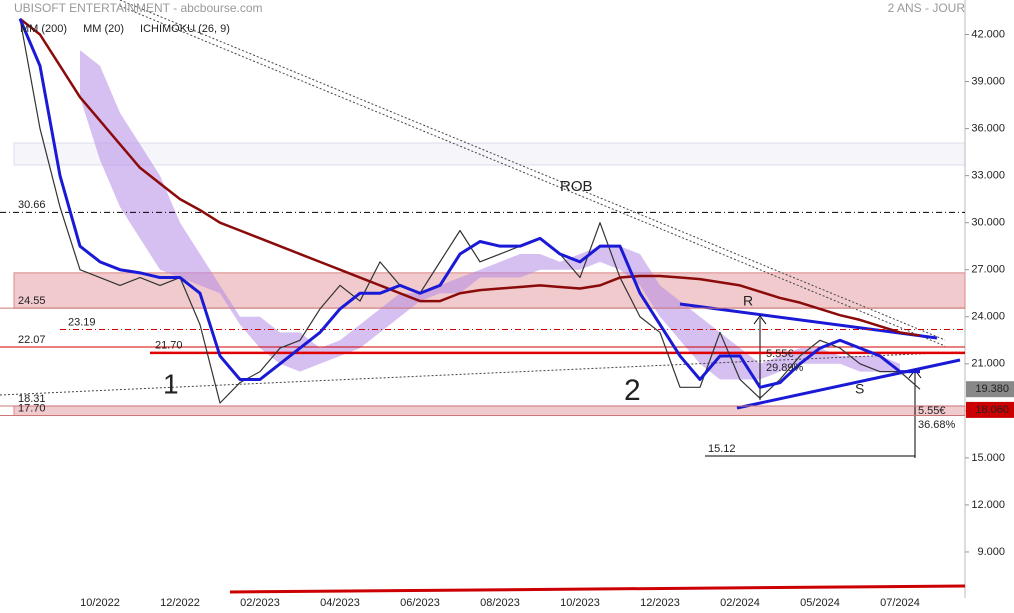 The width and height of the screenshot is (1014, 613). Describe the element at coordinates (632, 390) in the screenshot. I see `annotation: 2` at that location.